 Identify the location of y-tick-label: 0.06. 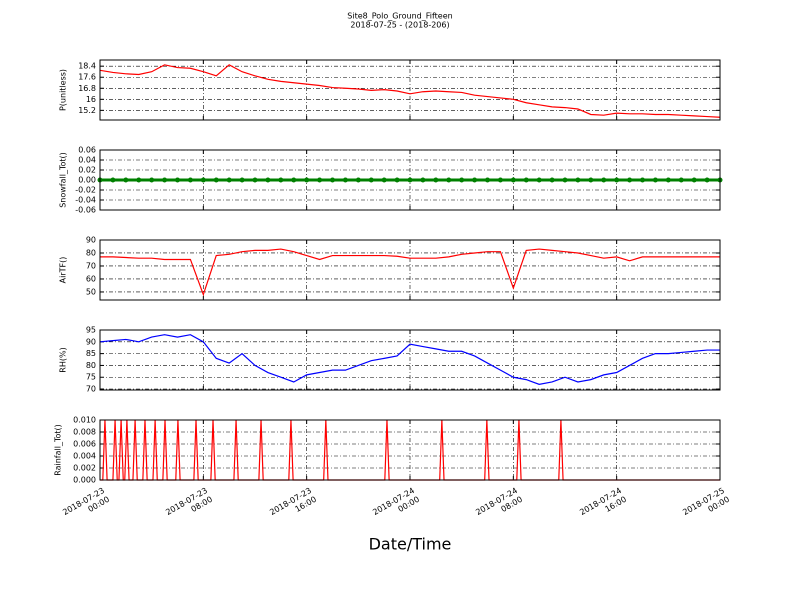
(87, 150).